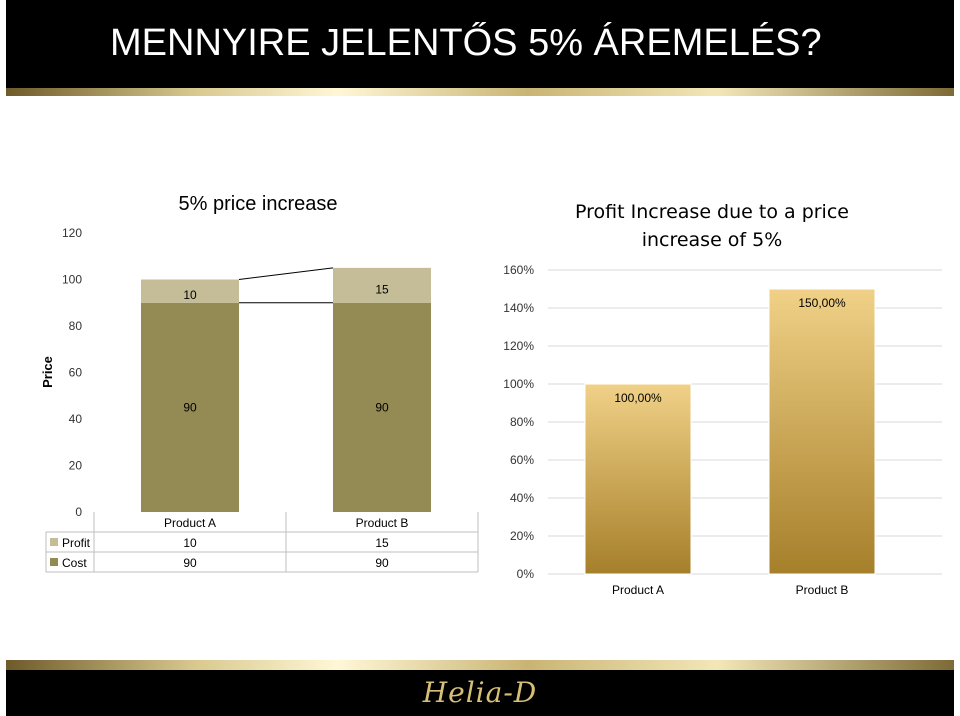 This screenshot has width=960, height=716. Describe the element at coordinates (382, 289) in the screenshot. I see `profit-value-label: 15` at that location.